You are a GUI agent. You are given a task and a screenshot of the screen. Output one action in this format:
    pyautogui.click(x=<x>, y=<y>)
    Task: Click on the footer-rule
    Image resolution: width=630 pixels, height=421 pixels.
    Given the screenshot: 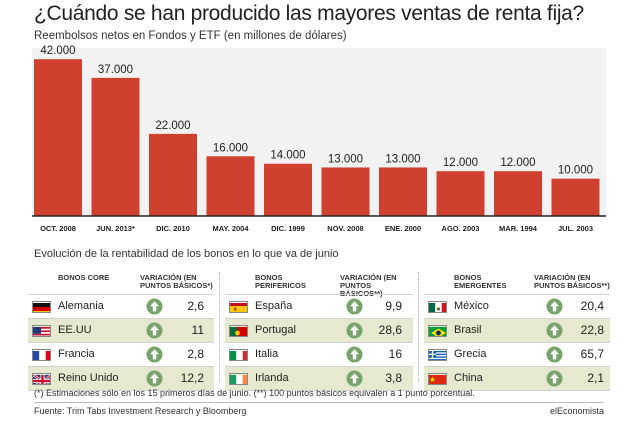 What is the action you would take?
    pyautogui.click(x=319, y=402)
    